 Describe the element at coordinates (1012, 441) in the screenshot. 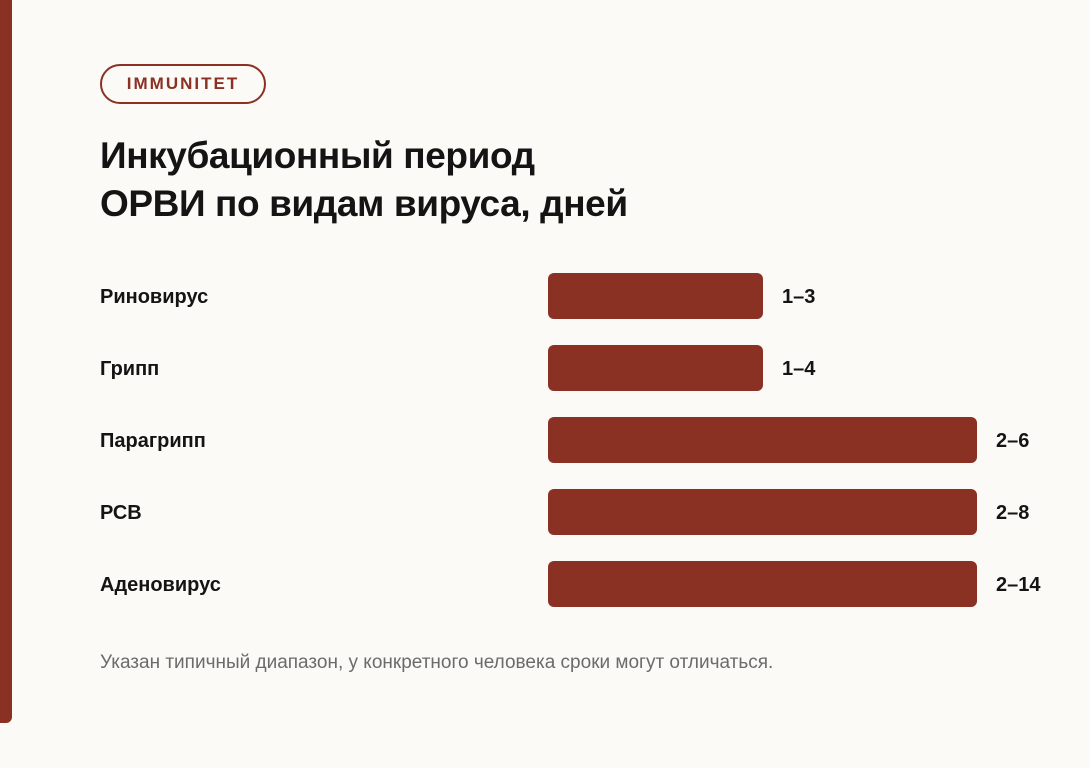

I see `value-label: 2–6` at that location.